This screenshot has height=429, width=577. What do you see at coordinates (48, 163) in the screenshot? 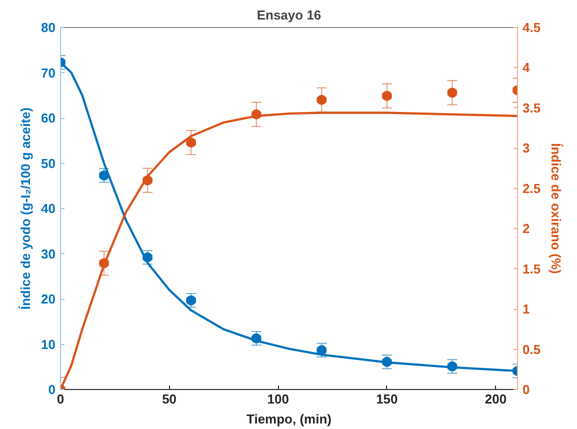
I see `y-tick-label: 50` at bounding box center [48, 163].